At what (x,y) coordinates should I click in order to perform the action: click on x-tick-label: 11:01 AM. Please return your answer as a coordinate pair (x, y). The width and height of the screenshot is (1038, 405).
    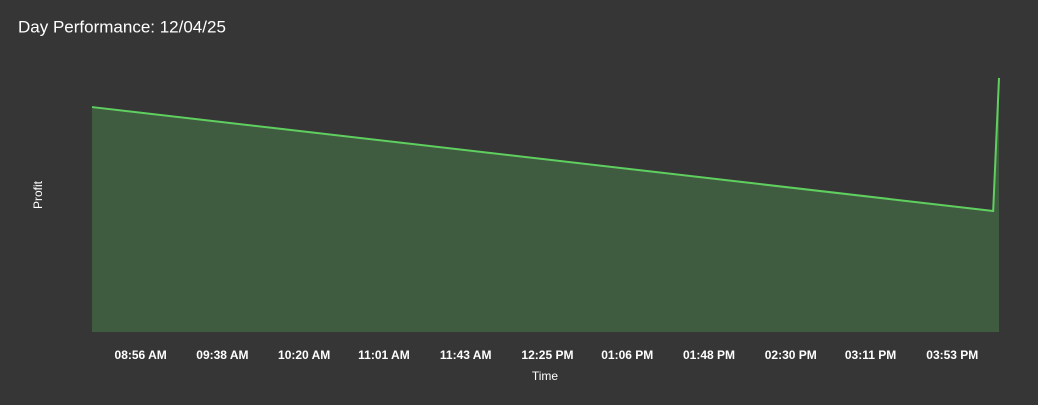
    Looking at the image, I should click on (384, 355).